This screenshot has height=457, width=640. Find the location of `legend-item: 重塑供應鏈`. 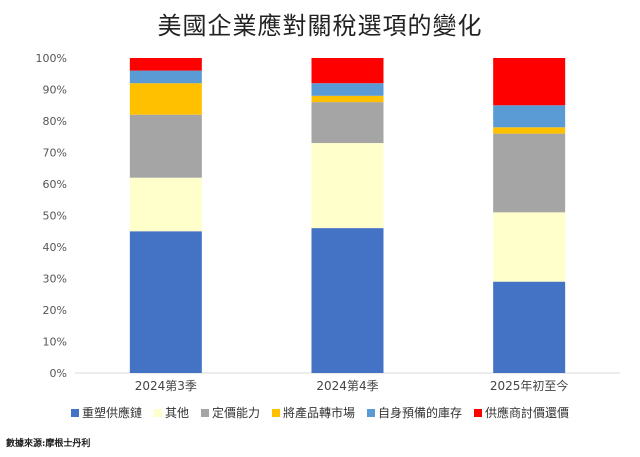

legend-item: 重塑供應鏈 is located at coordinates (106, 412).